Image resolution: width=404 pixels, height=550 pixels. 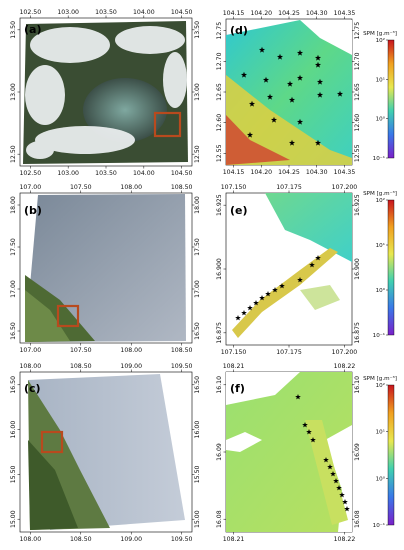 What do you see at coordinates (30, 187) in the screenshot?
I see `top-tick-label: 107.00` at bounding box center [30, 187].